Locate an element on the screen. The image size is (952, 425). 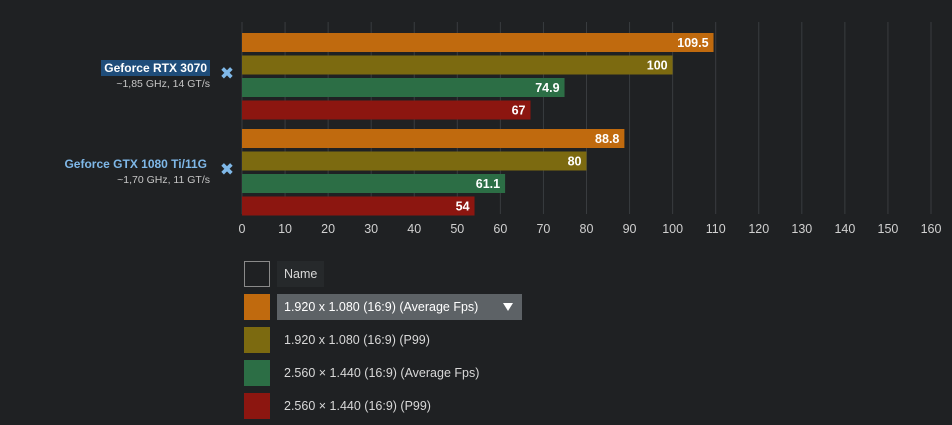
bar-value-label: 88.8 is located at coordinates (607, 139).